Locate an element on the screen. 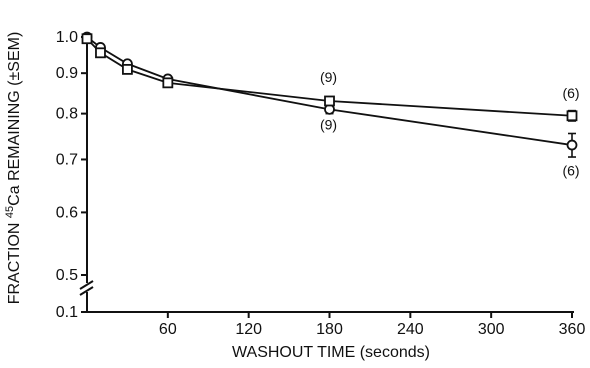  y-tick-label: 0.9 is located at coordinates (67, 73).